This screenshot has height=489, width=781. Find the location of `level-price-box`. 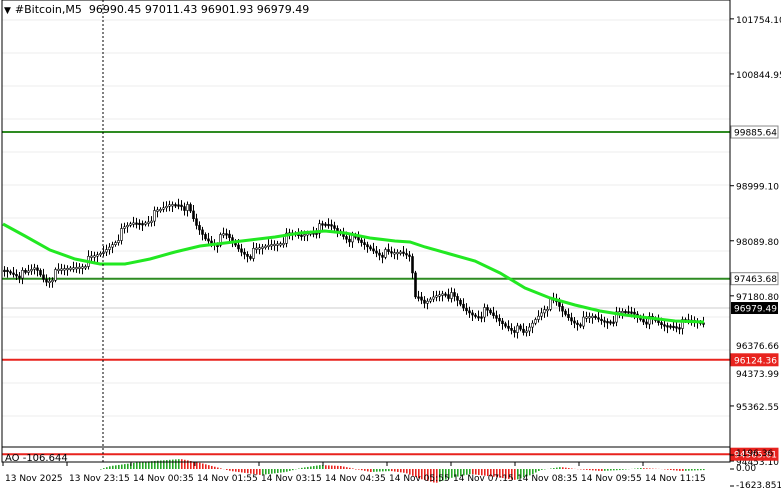

level-price-box is located at coordinates (754, 132).